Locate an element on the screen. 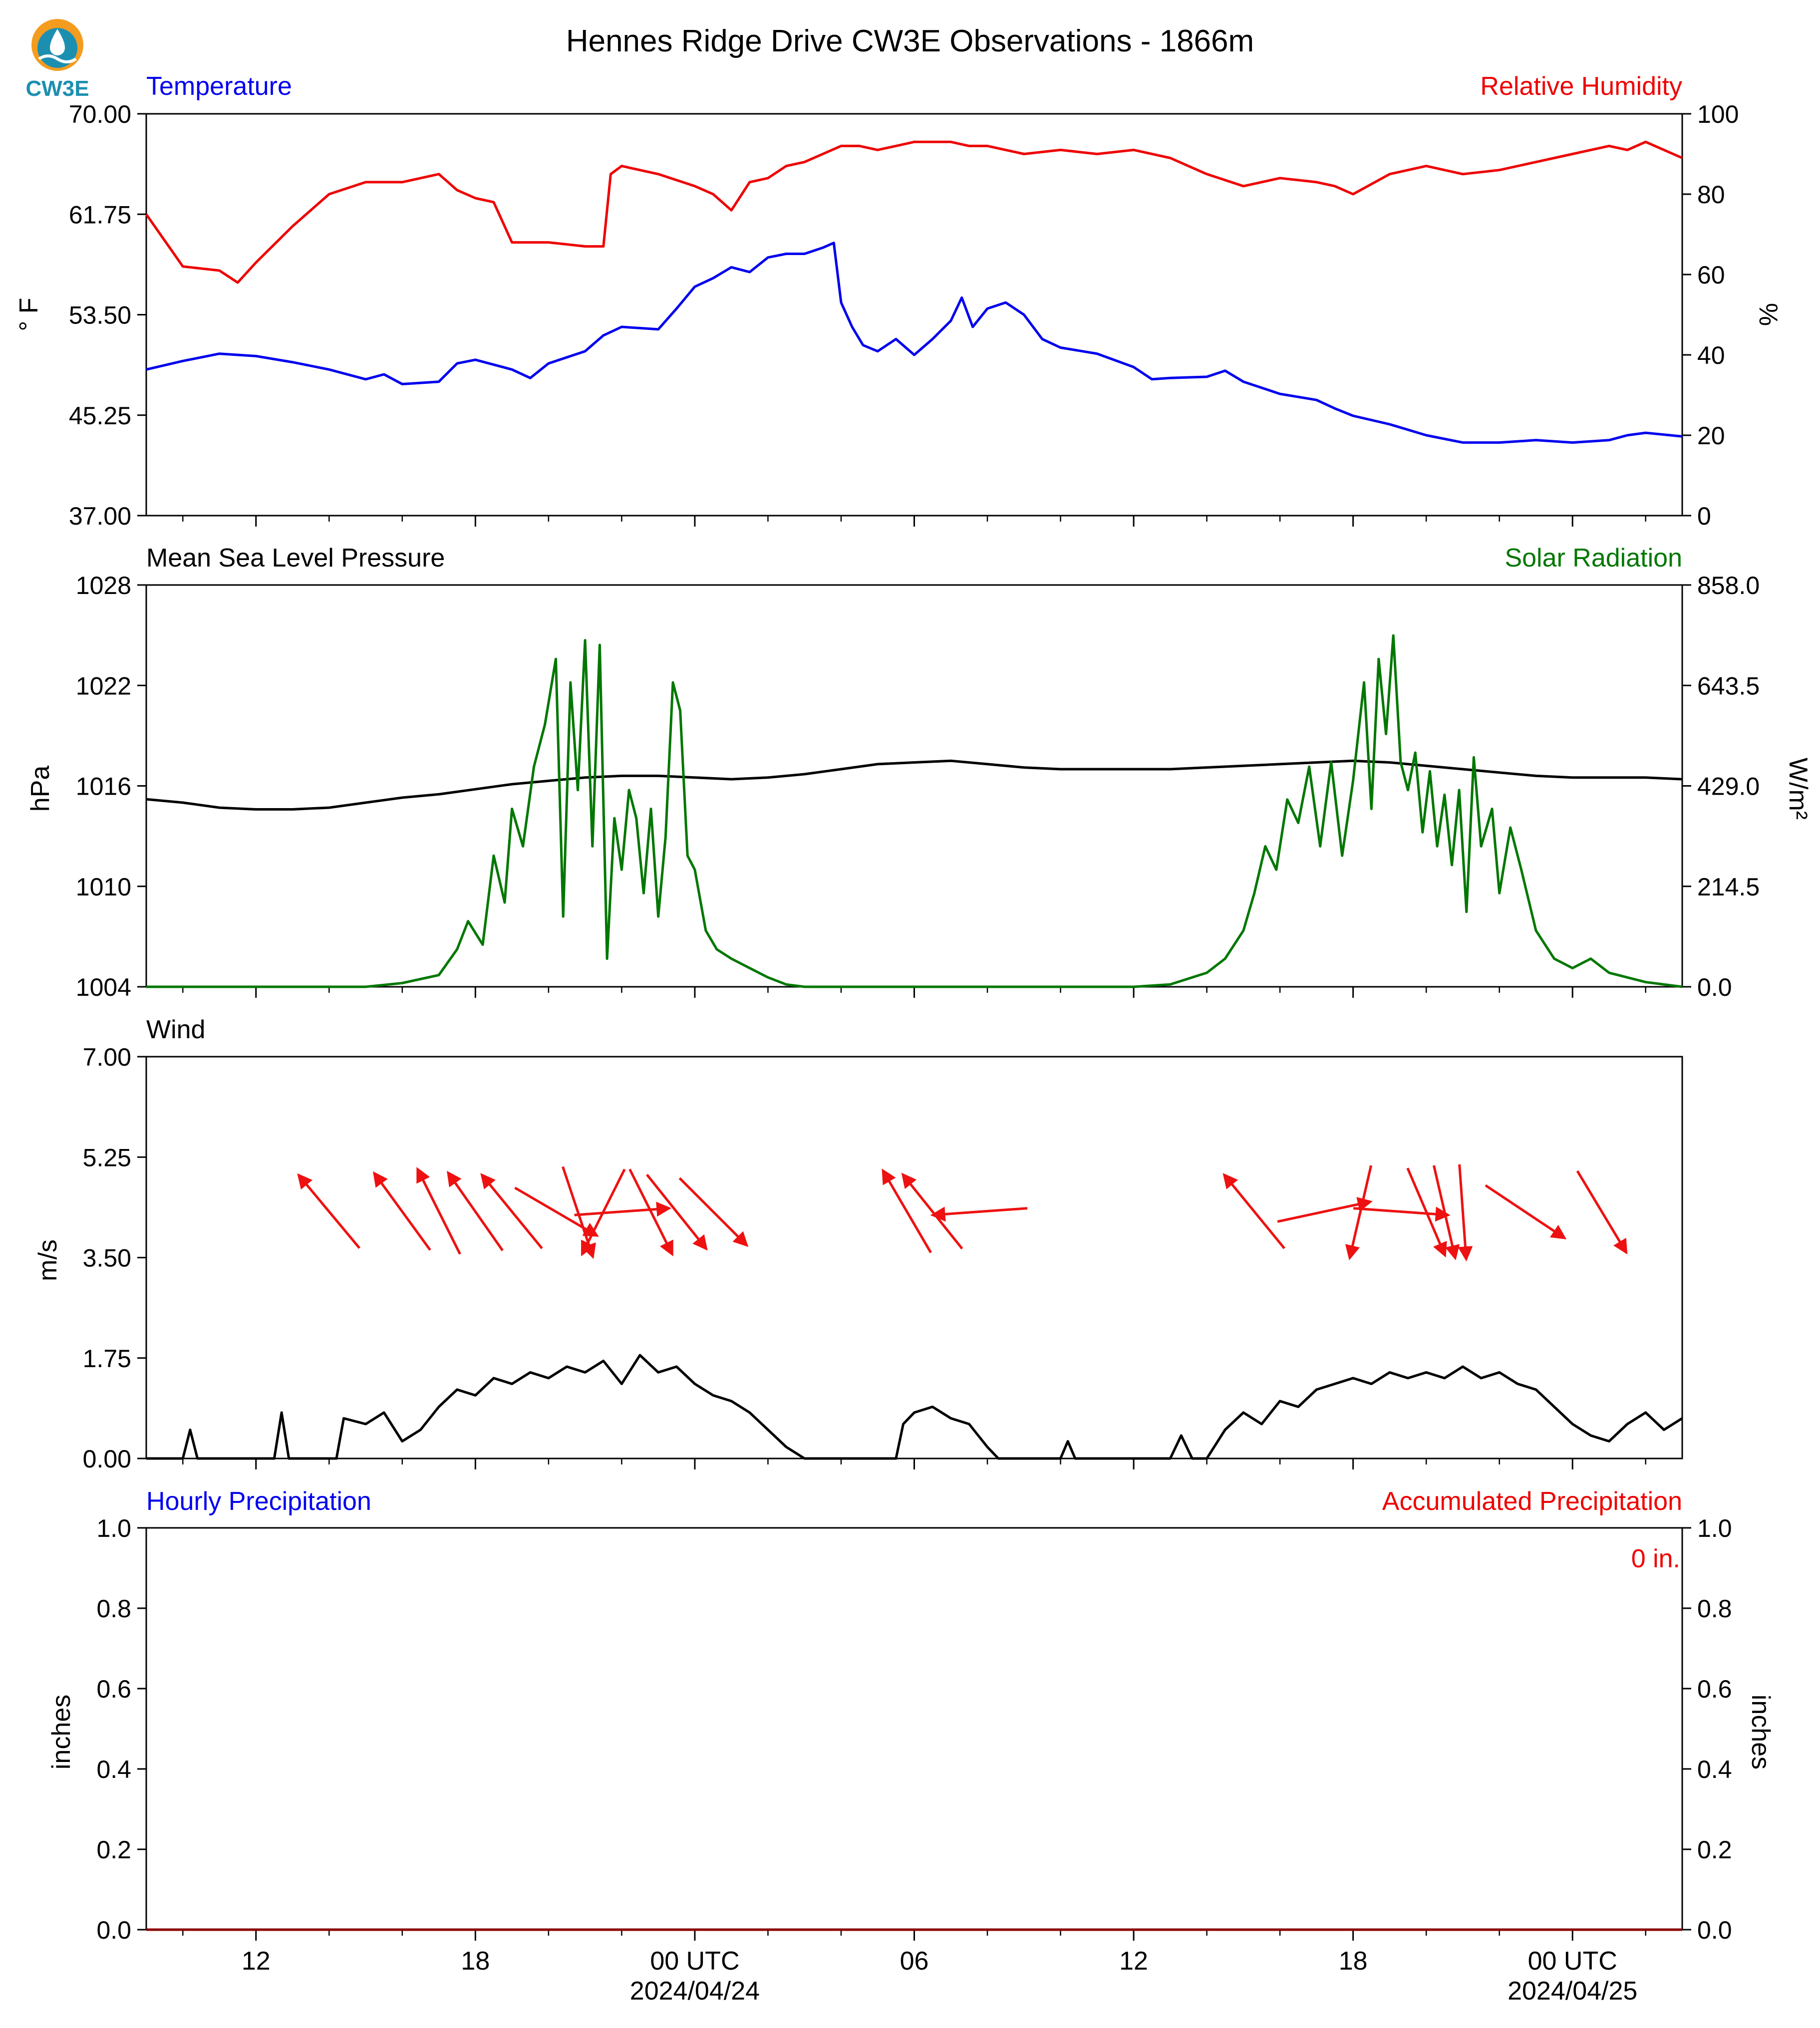 Image resolution: width=1820 pixels, height=2028 pixels. y-tick-label: 1022 is located at coordinates (103, 686).